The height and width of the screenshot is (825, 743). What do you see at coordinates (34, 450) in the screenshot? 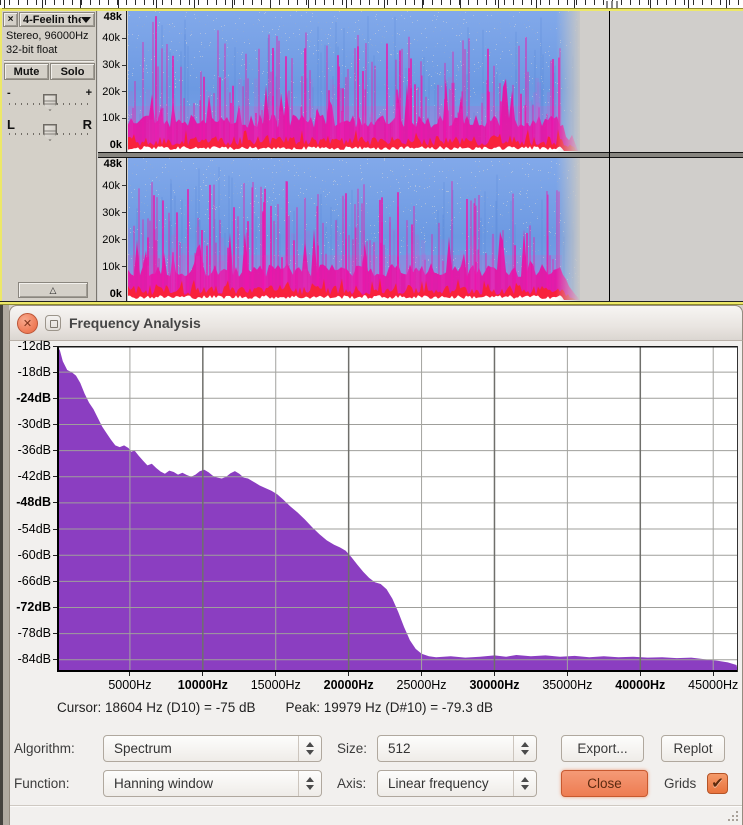
I see `y-tick-label: -36dB` at bounding box center [34, 450].